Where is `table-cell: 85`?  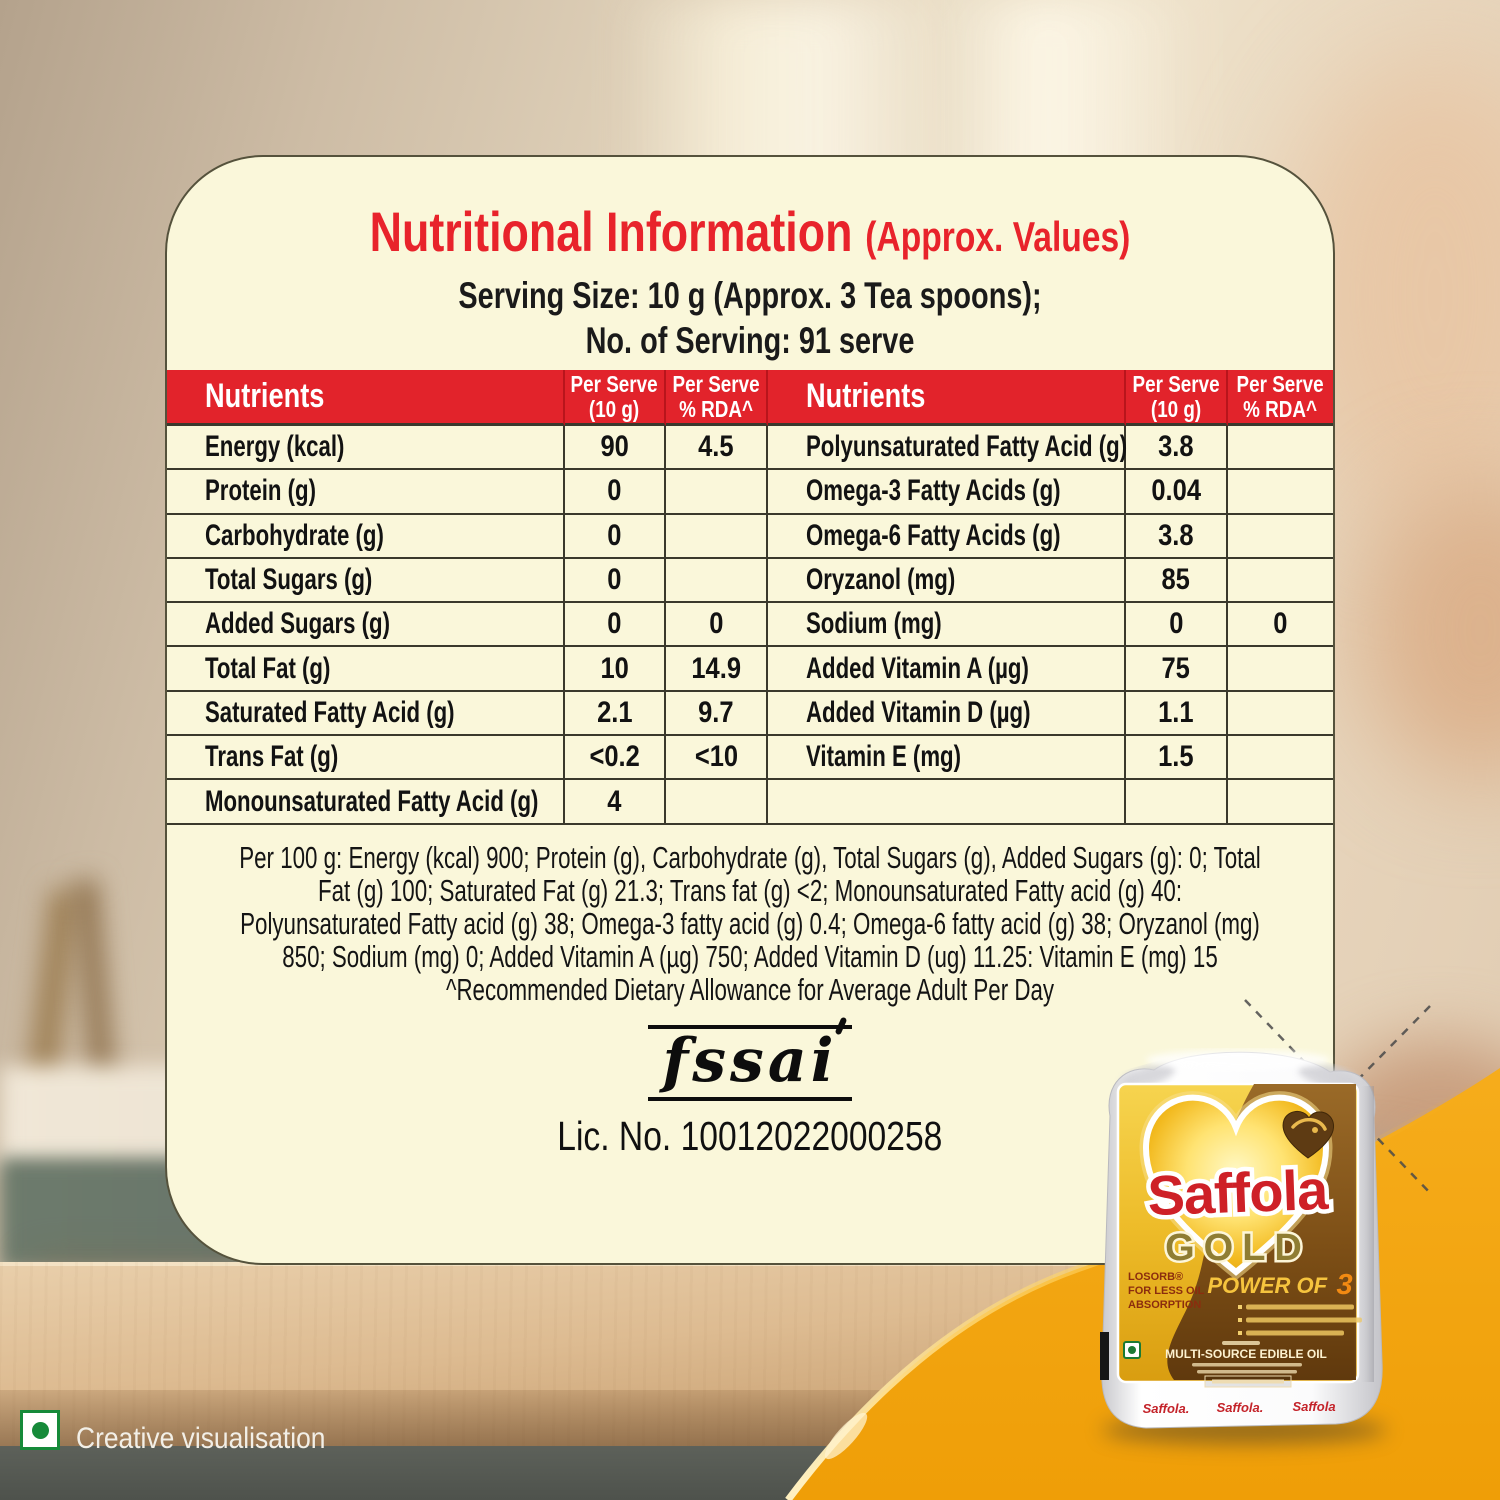
table-cell: 85 is located at coordinates (1177, 581).